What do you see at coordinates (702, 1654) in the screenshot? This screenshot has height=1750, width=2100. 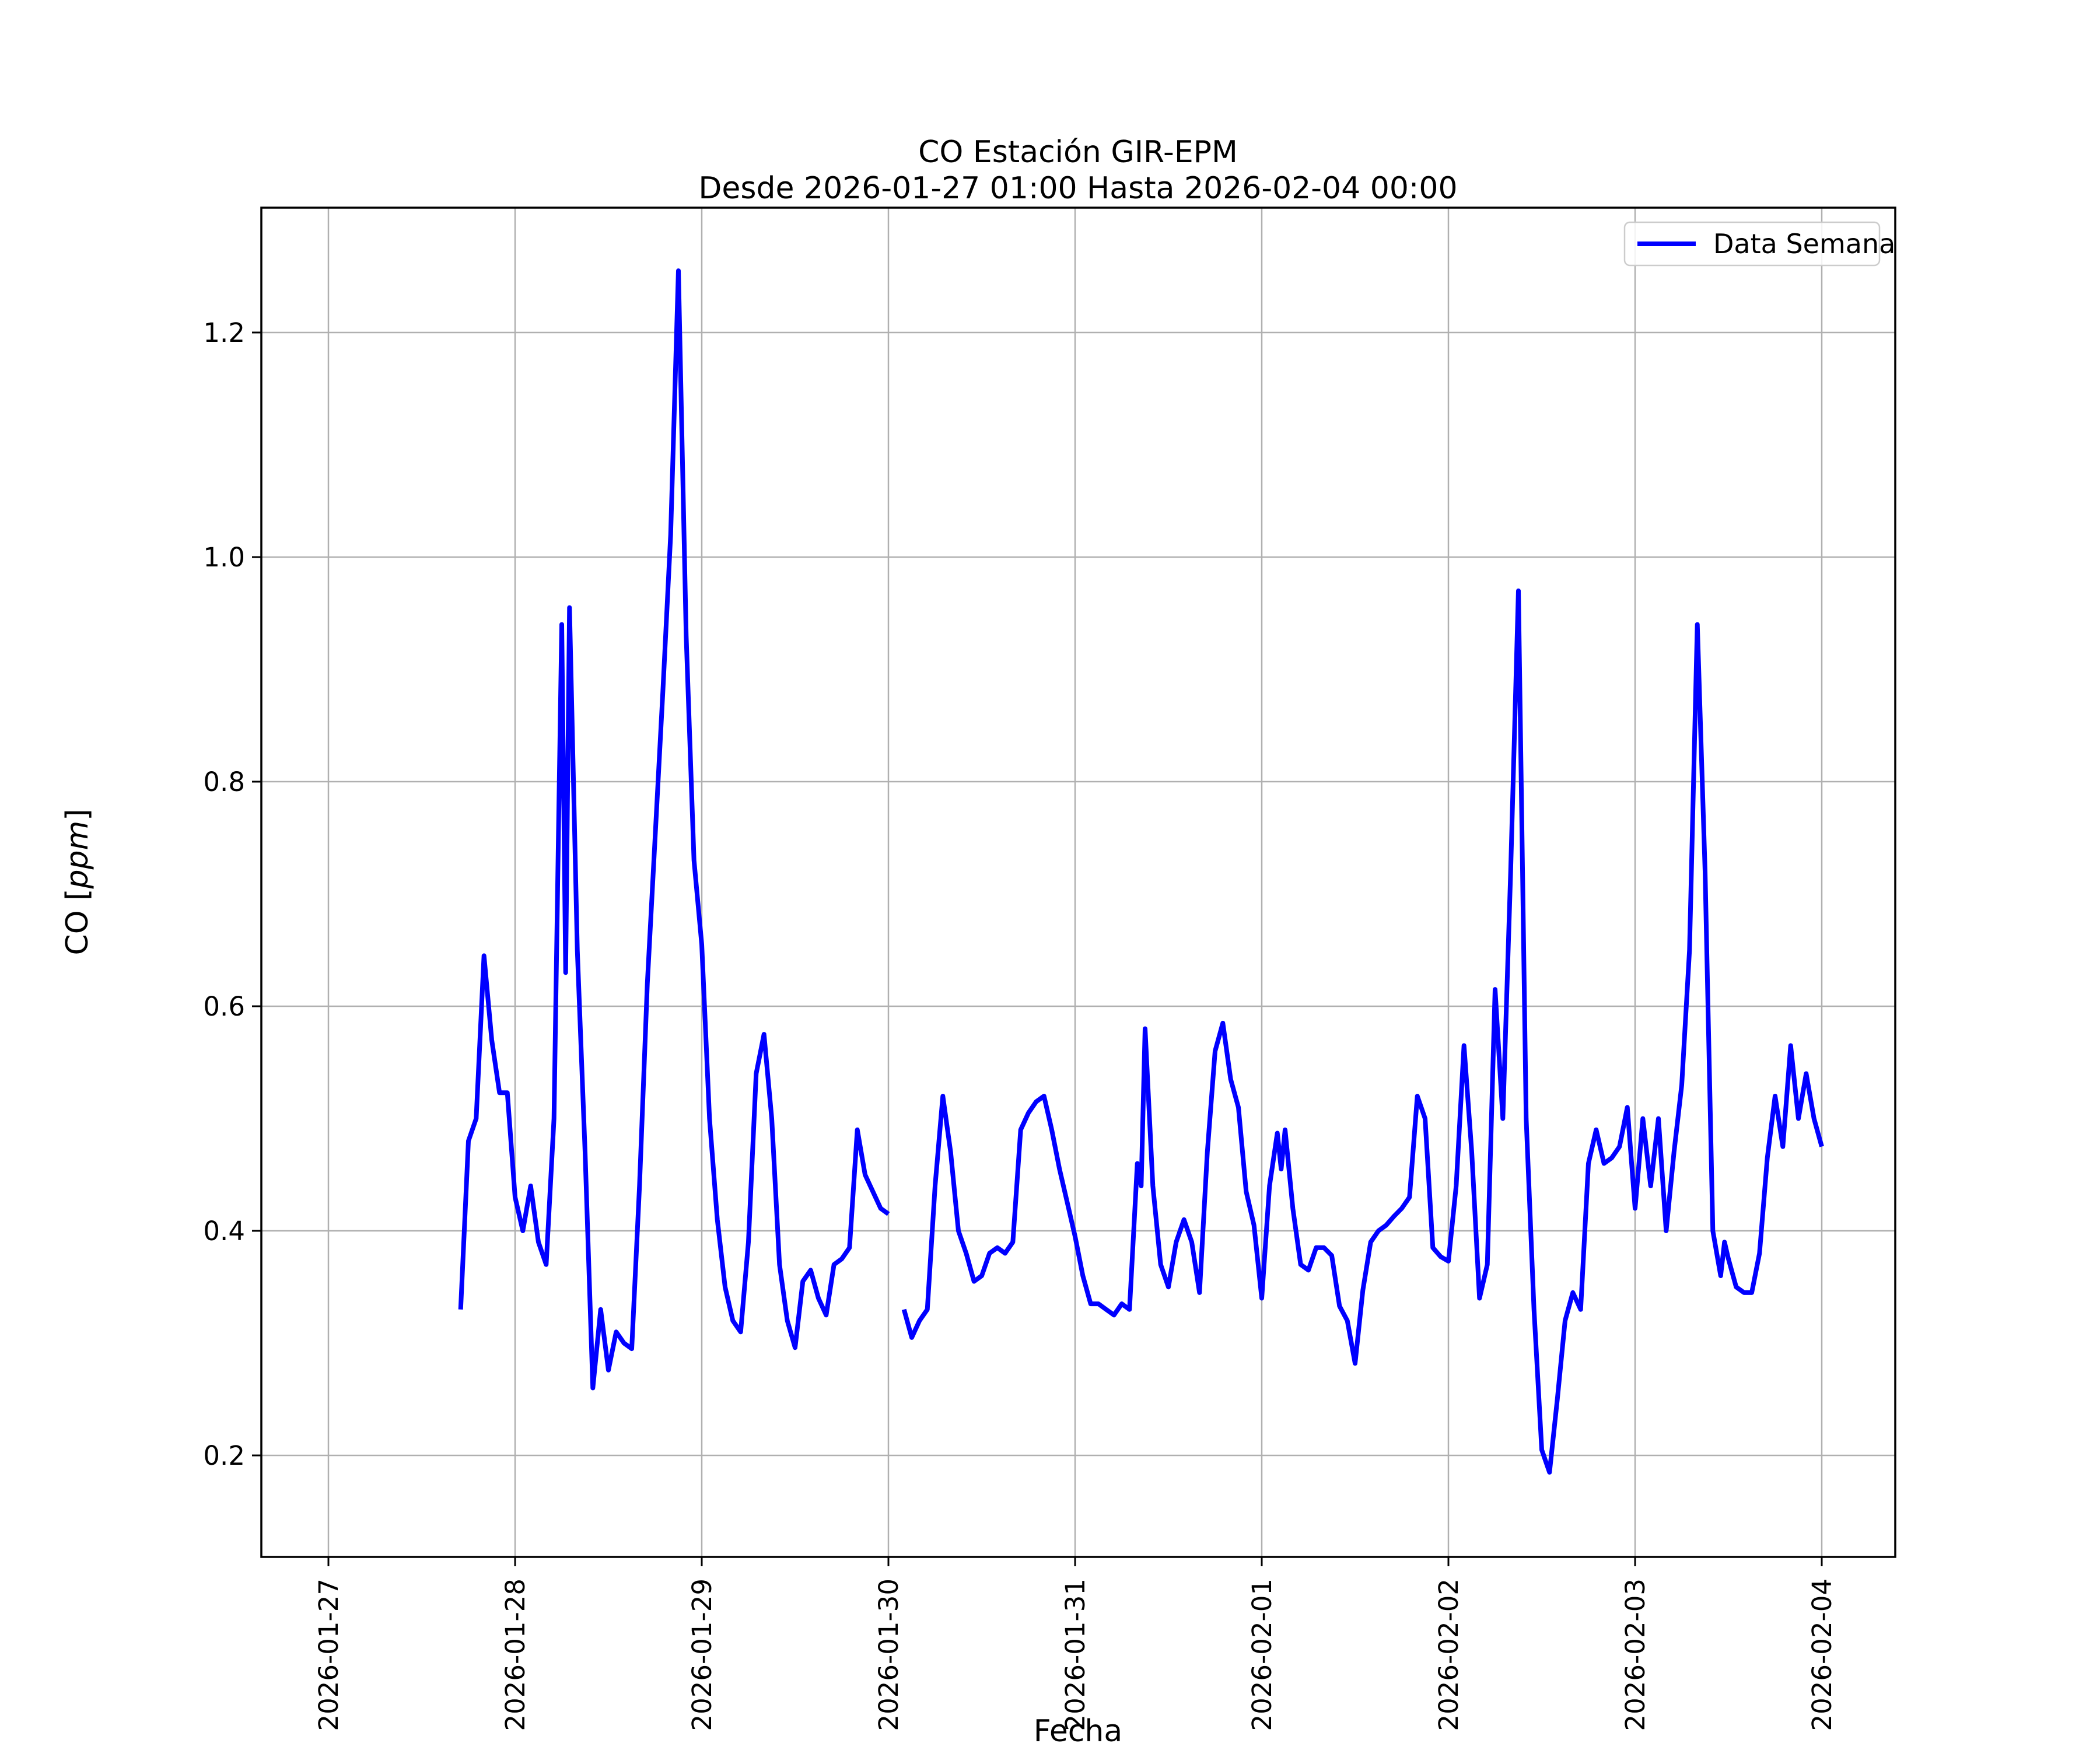 I see `x-tick-label: 2026-01-29` at bounding box center [702, 1654].